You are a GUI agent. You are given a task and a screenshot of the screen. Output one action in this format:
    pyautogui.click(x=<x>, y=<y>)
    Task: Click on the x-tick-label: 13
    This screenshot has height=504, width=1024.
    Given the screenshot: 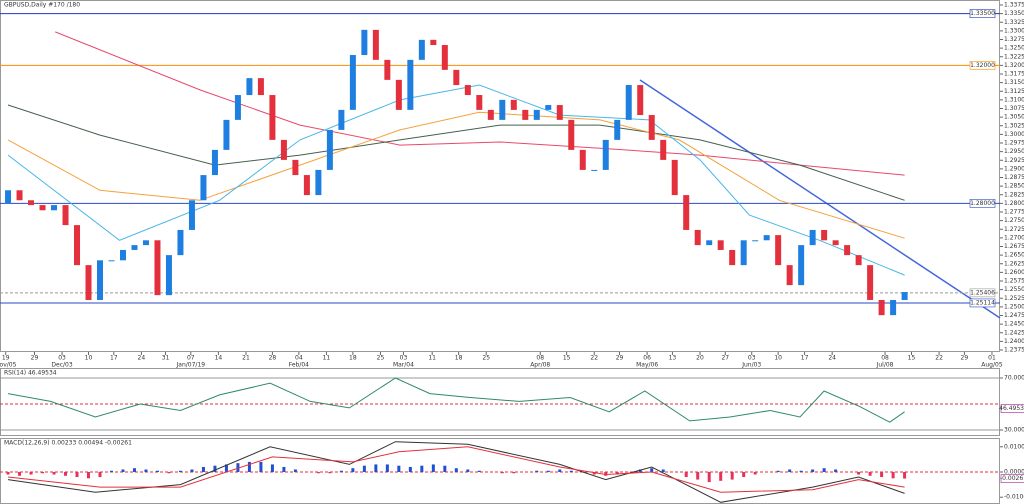 What is the action you would take?
    pyautogui.click(x=673, y=358)
    